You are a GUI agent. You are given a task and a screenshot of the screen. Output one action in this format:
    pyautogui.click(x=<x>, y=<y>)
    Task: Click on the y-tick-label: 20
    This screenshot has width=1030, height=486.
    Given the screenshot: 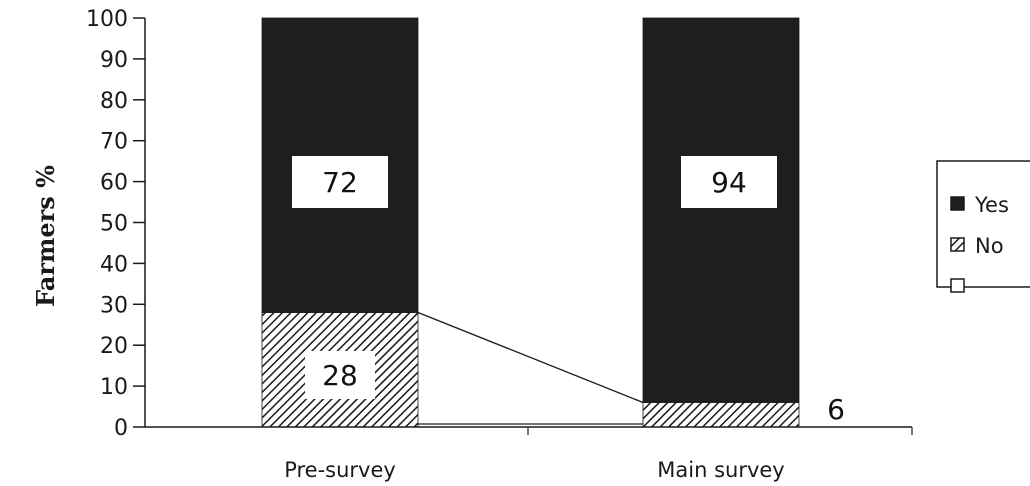 What is the action you would take?
    pyautogui.click(x=114, y=346)
    